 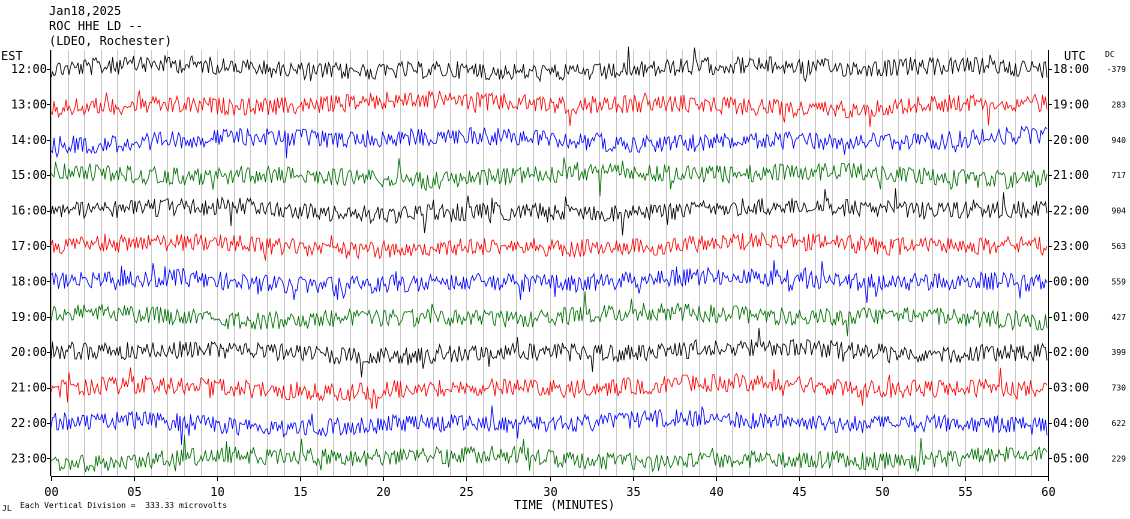 I want to click on x-tick-label: 40, so click(x=716, y=492).